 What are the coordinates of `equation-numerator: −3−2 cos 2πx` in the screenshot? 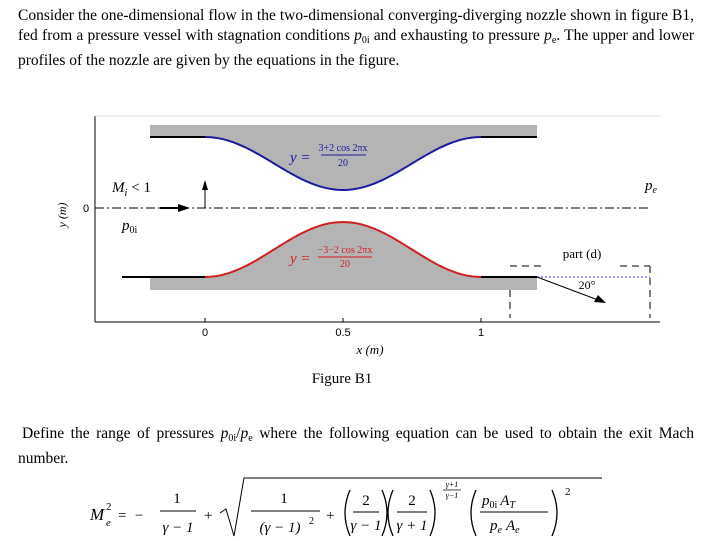 It's located at (345, 250).